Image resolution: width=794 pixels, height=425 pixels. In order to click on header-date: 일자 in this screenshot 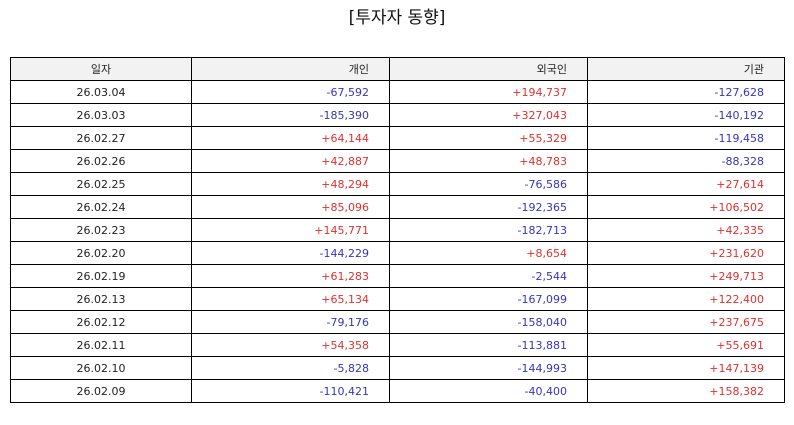, I will do `click(101, 69)`.